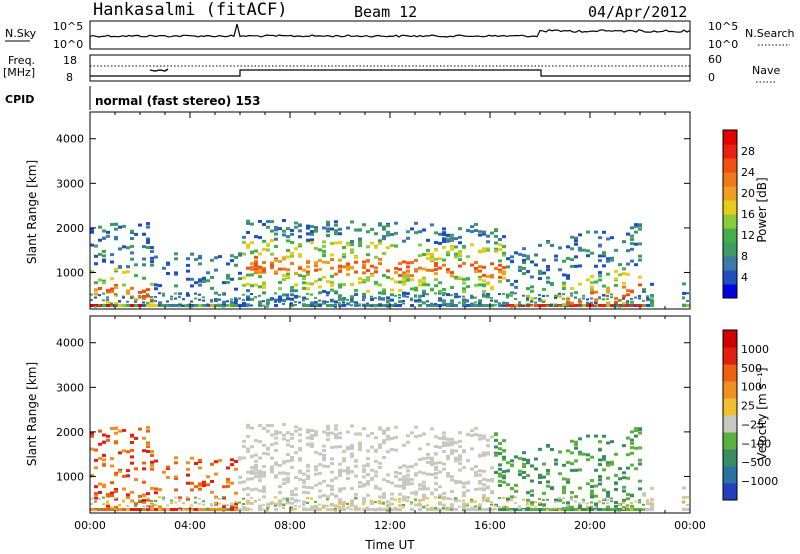 Image resolution: width=800 pixels, height=554 pixels. I want to click on nave-dip, so click(159, 70).